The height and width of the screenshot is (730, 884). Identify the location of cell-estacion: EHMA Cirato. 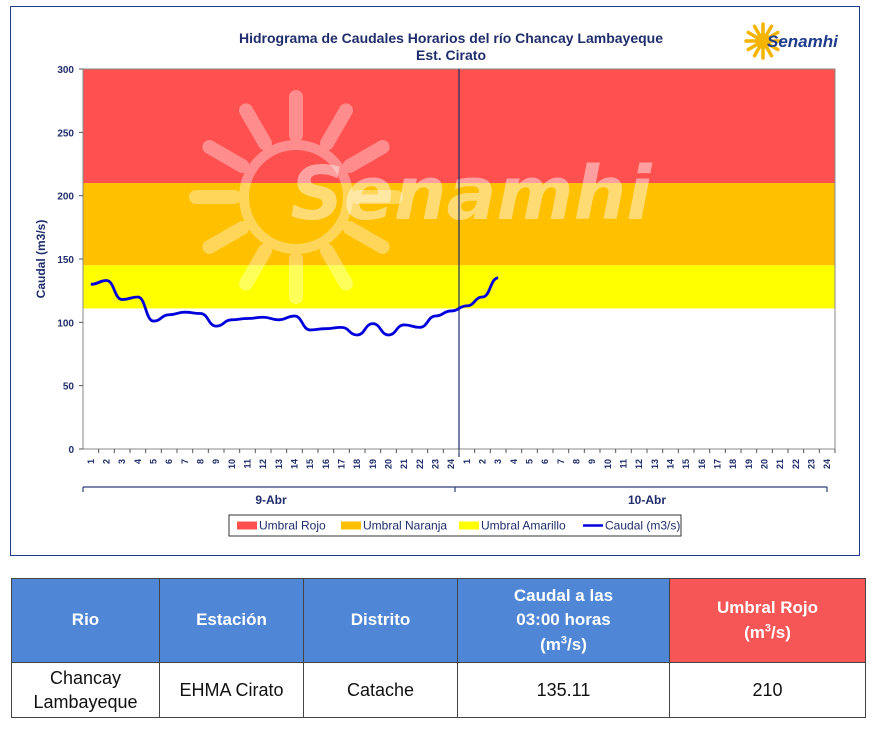
(231, 690).